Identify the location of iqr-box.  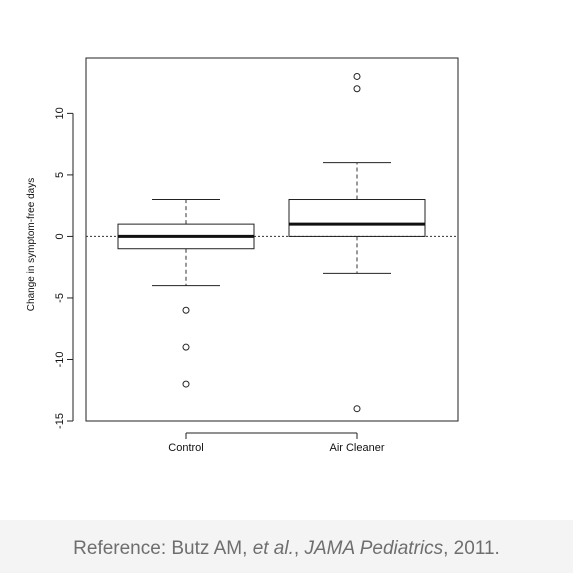
(357, 218).